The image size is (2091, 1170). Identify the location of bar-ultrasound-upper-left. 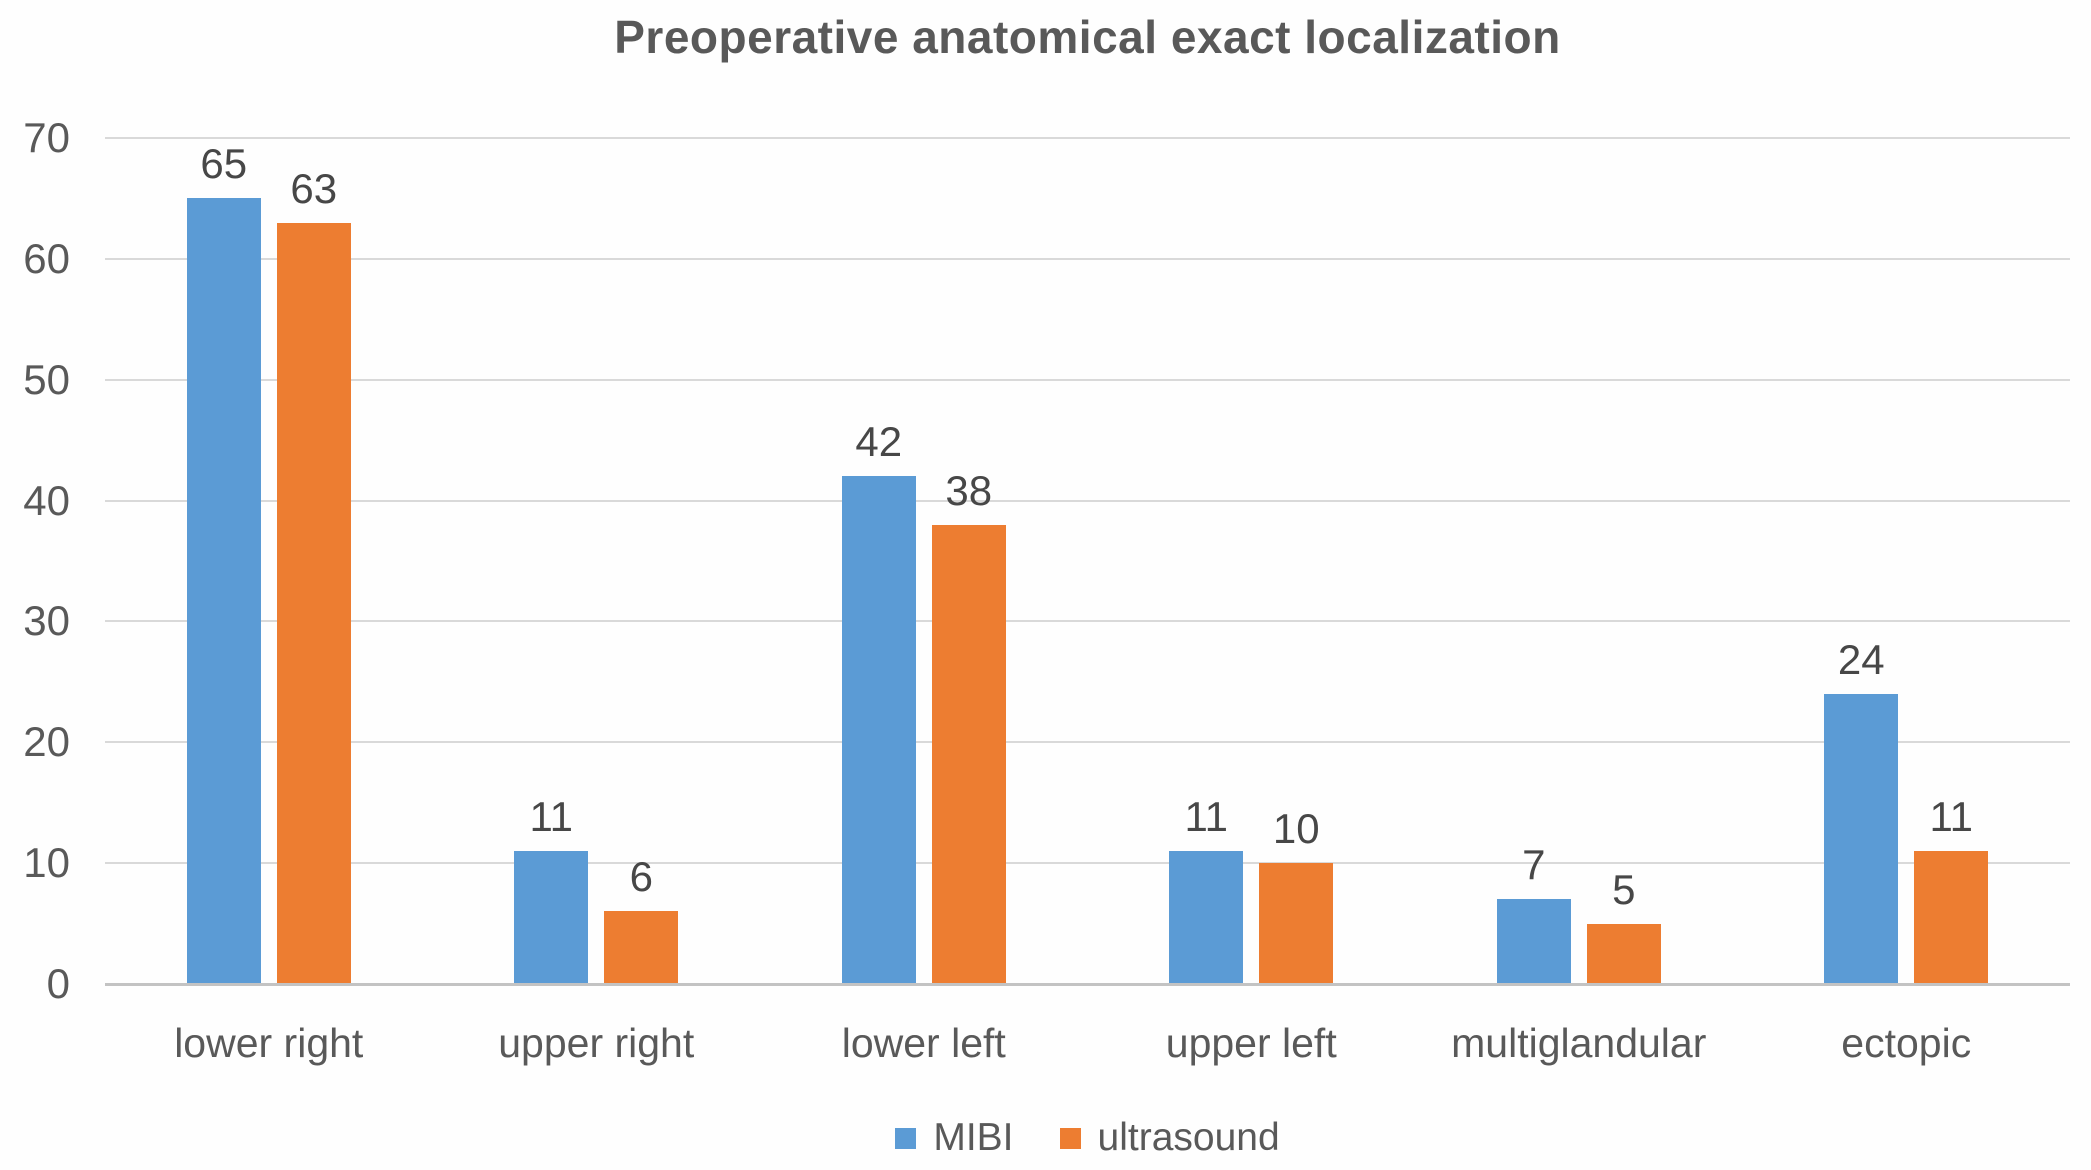
(1296, 923).